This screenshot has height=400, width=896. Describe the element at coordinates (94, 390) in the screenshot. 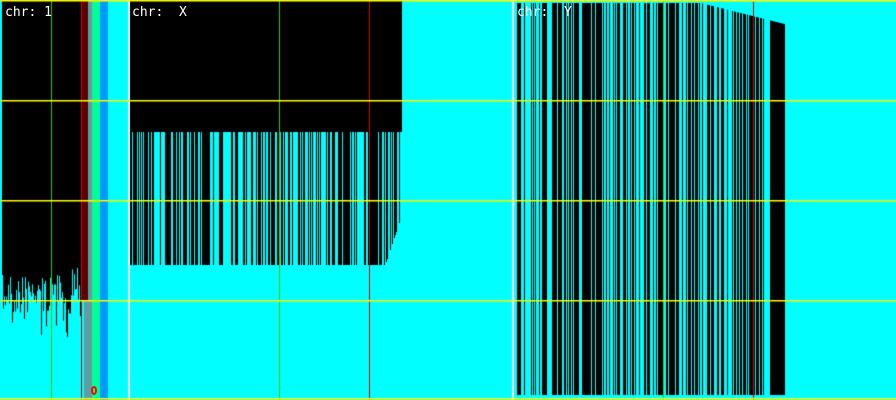

I see `diamond-marker-icon` at that location.